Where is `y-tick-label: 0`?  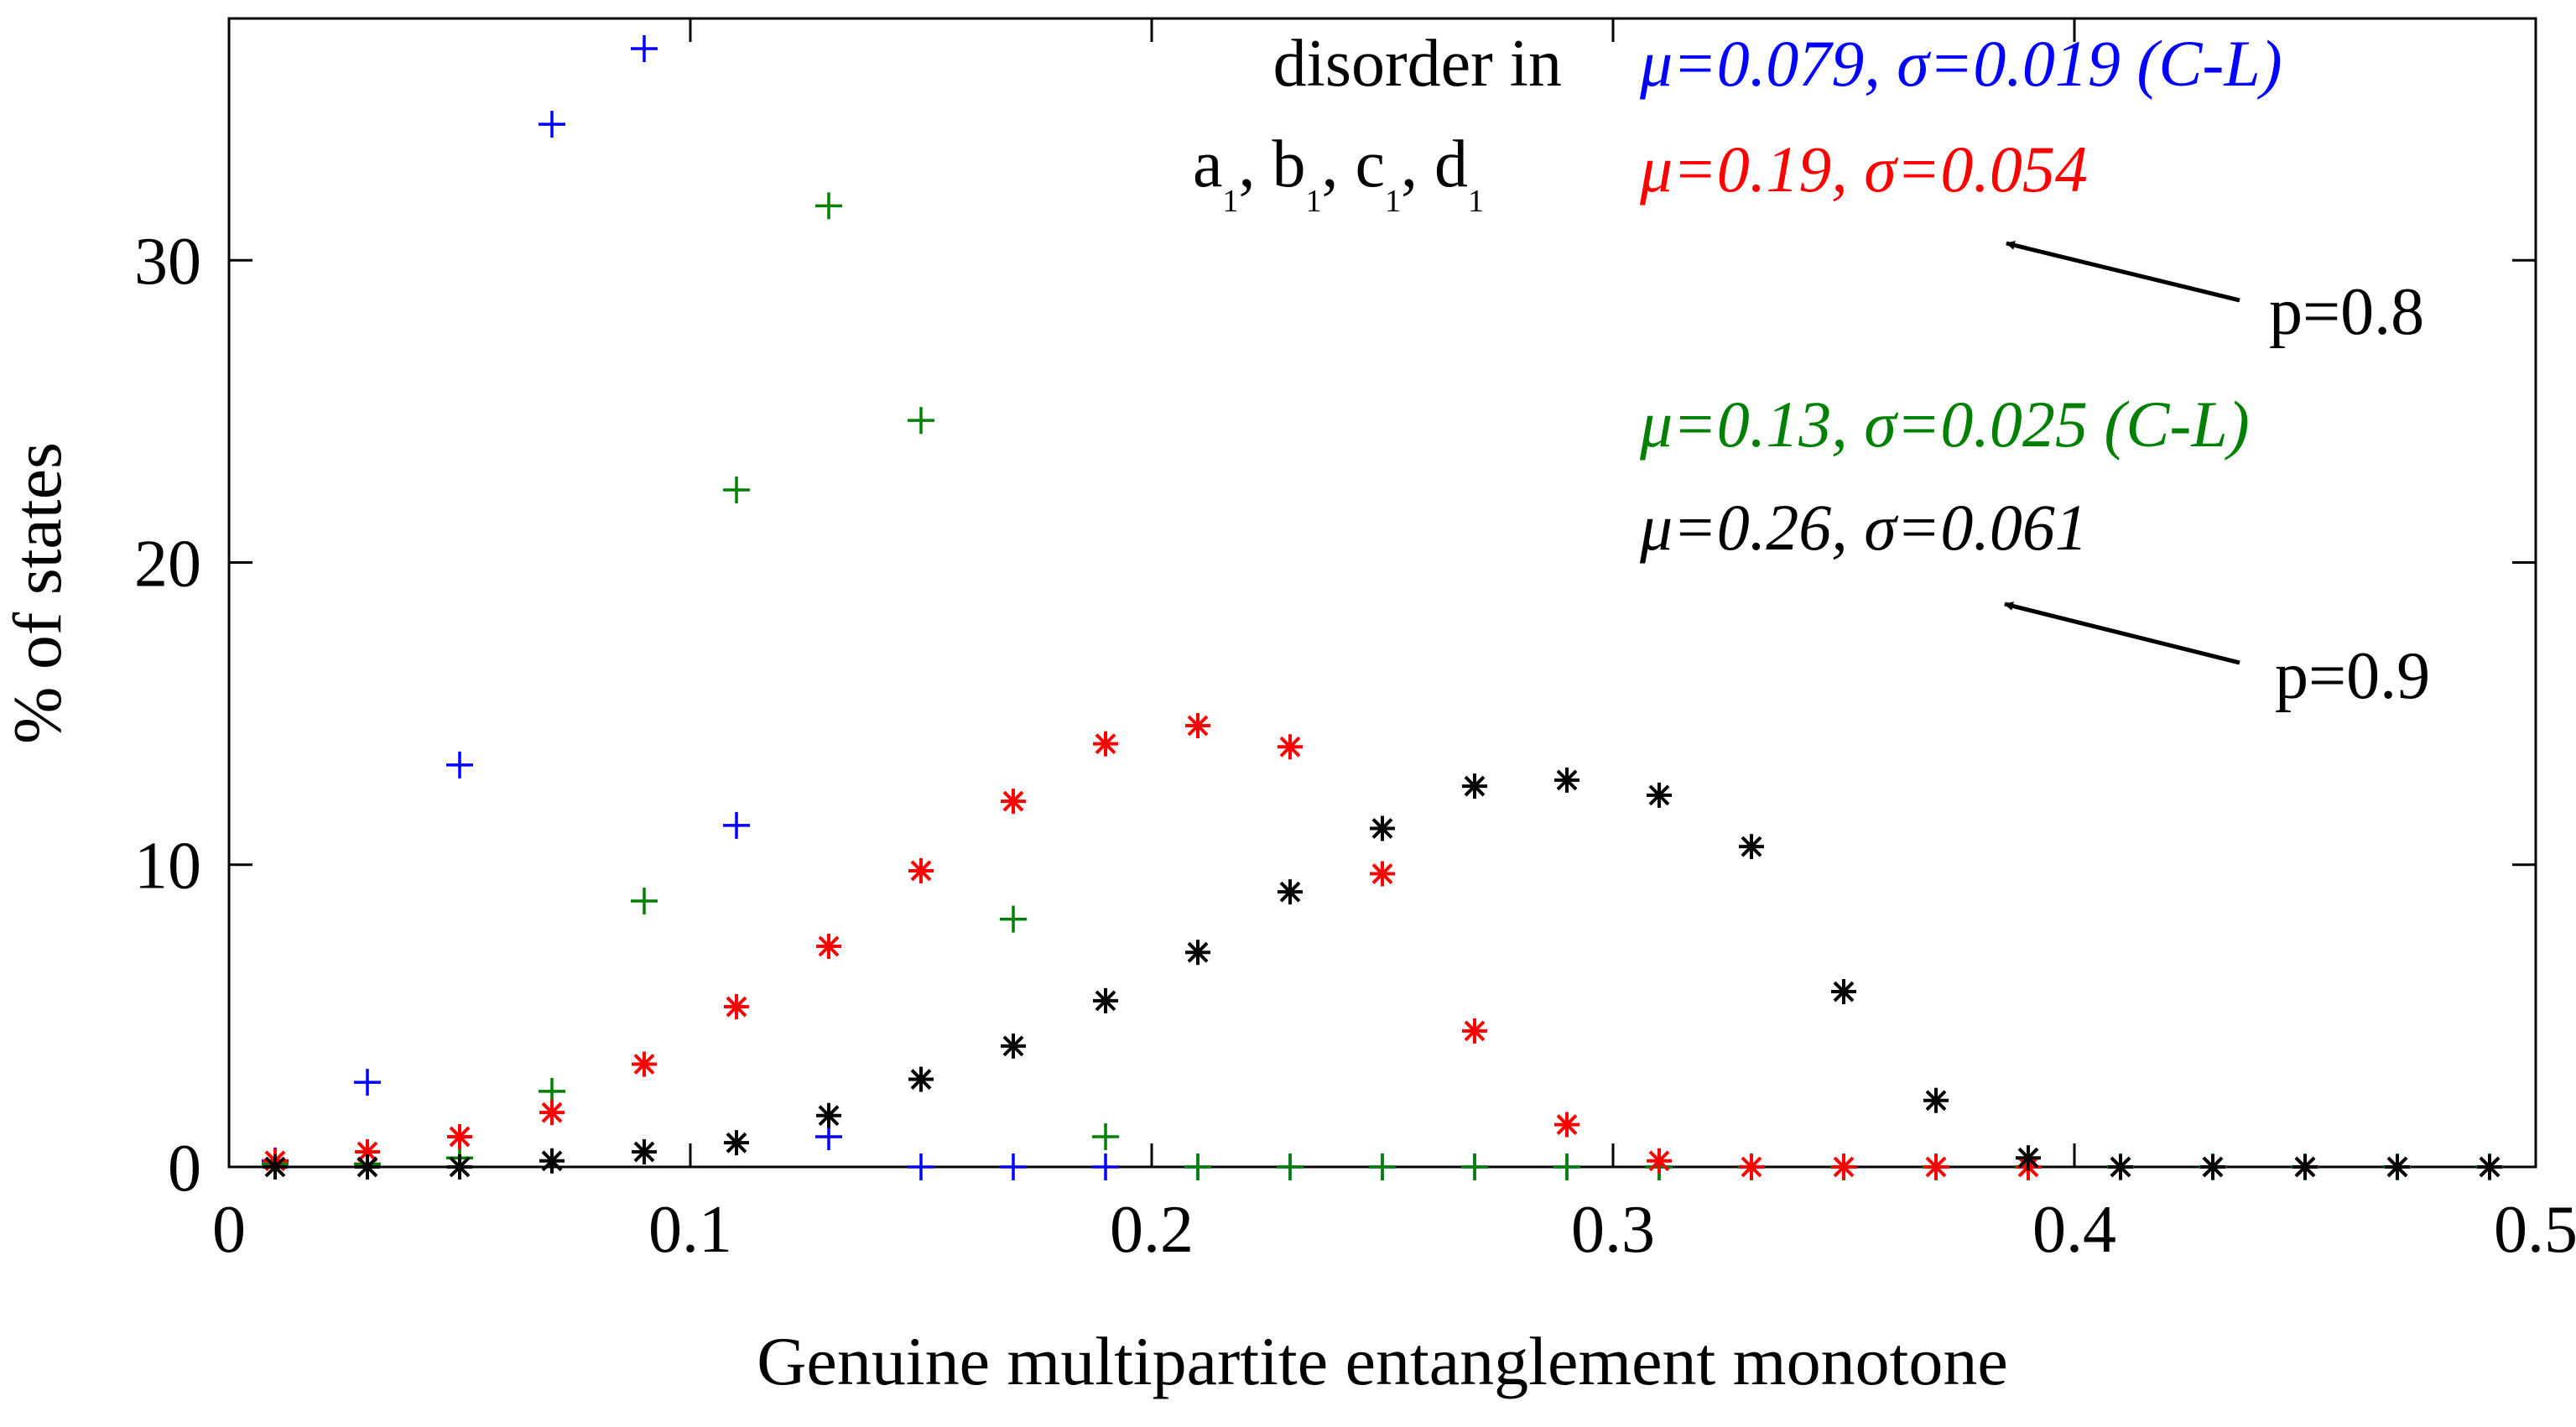
y-tick-label: 0 is located at coordinates (184, 1169).